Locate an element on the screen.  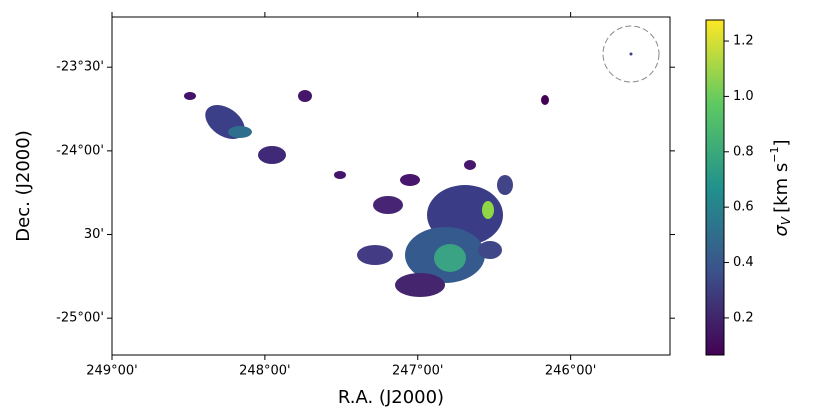
colorbar-tick-label: 0.4 is located at coordinates (743, 262).